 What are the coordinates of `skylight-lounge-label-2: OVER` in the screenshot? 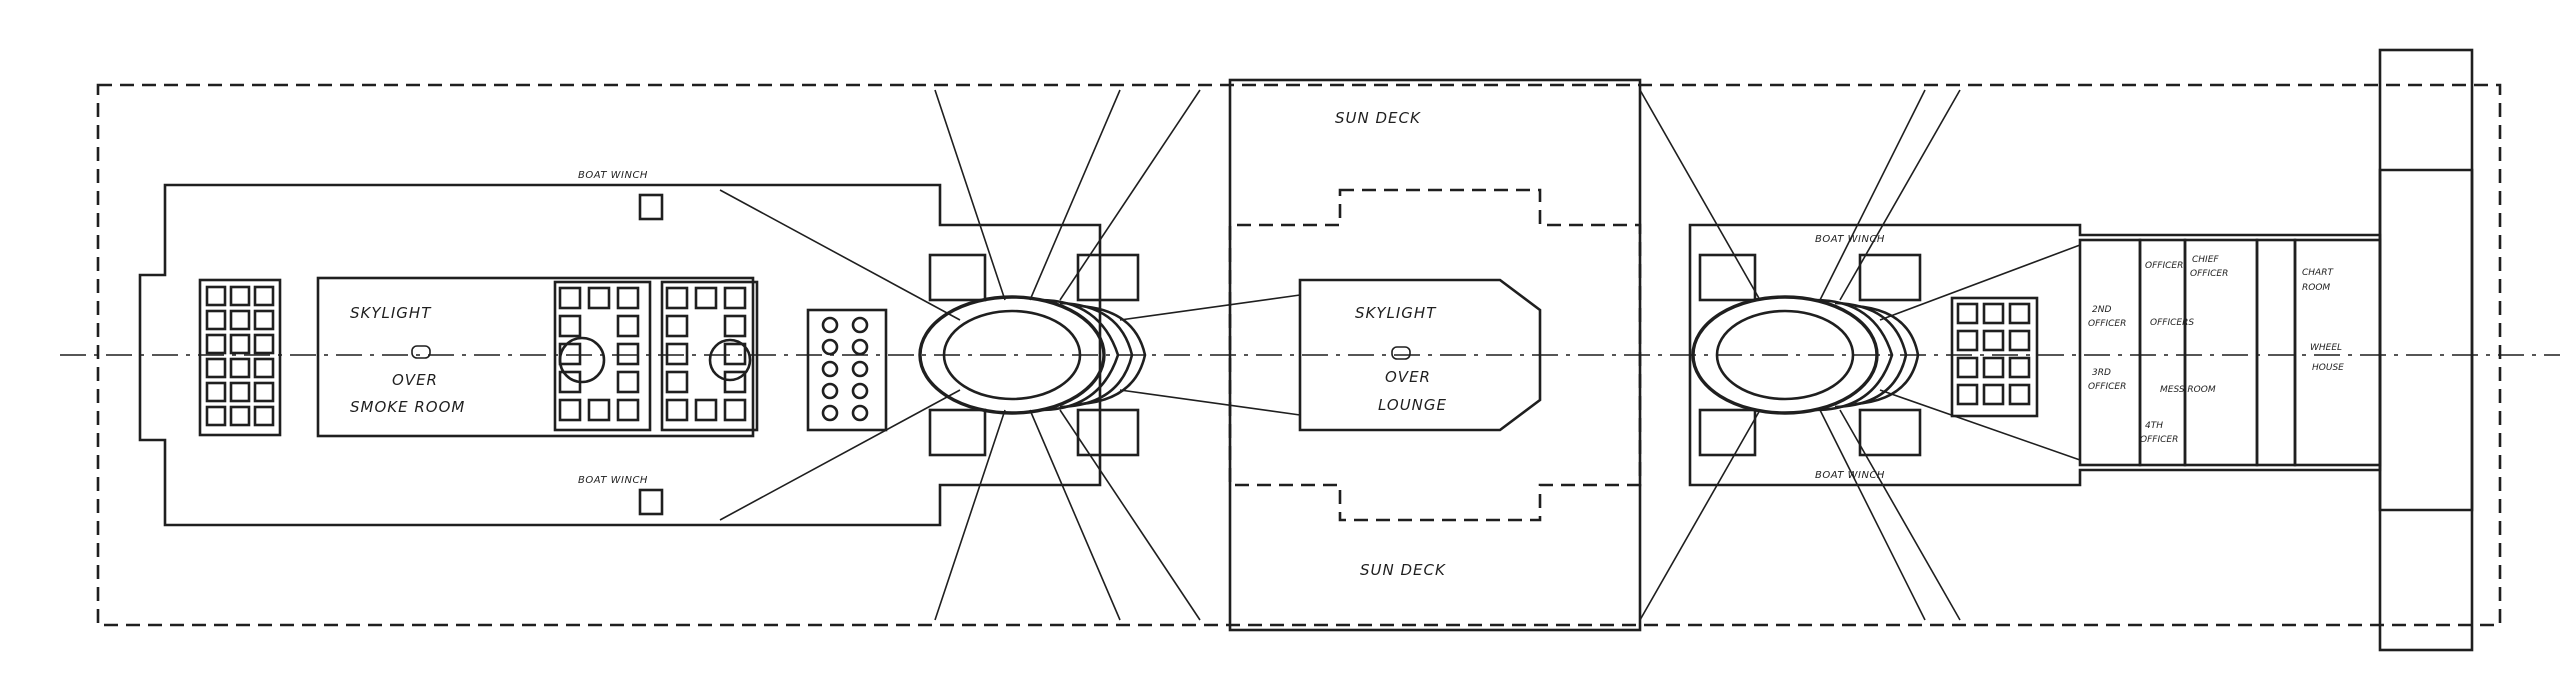 It's located at (1408, 377).